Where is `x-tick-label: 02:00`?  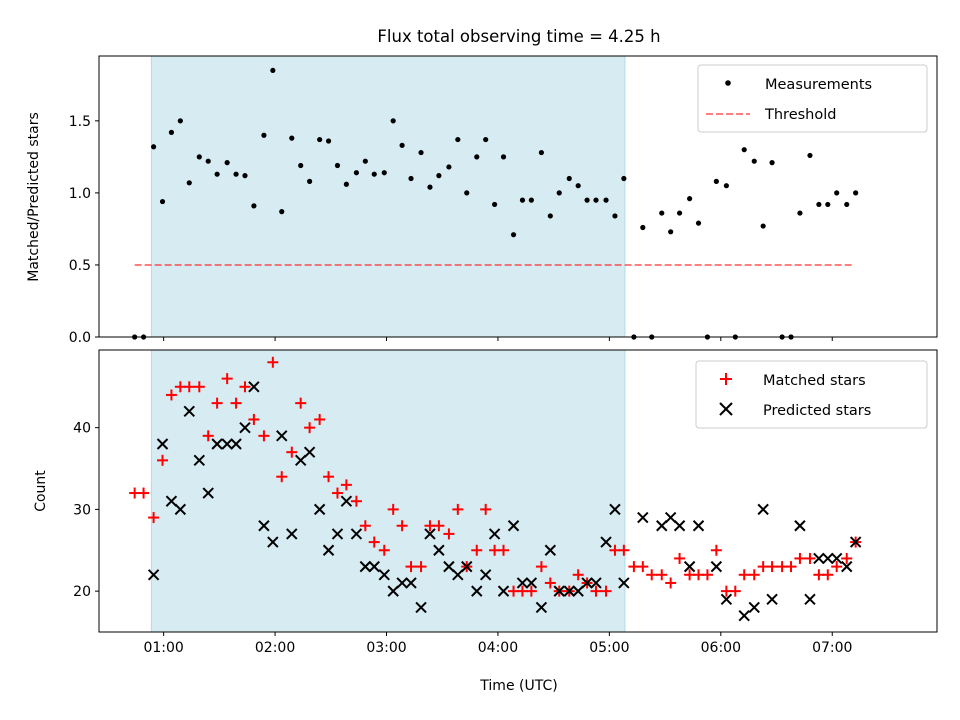
x-tick-label: 02:00 is located at coordinates (275, 648).